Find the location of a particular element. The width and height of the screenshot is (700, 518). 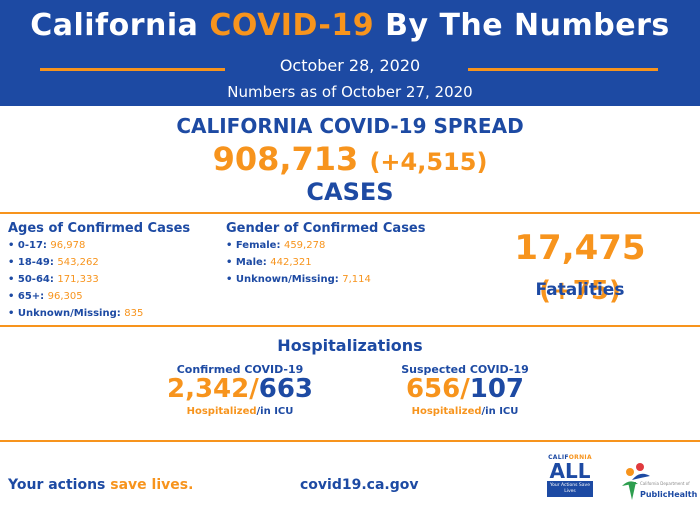

numbers-as-of: Numbers as of October 27, 2020 is located at coordinates (350, 92).